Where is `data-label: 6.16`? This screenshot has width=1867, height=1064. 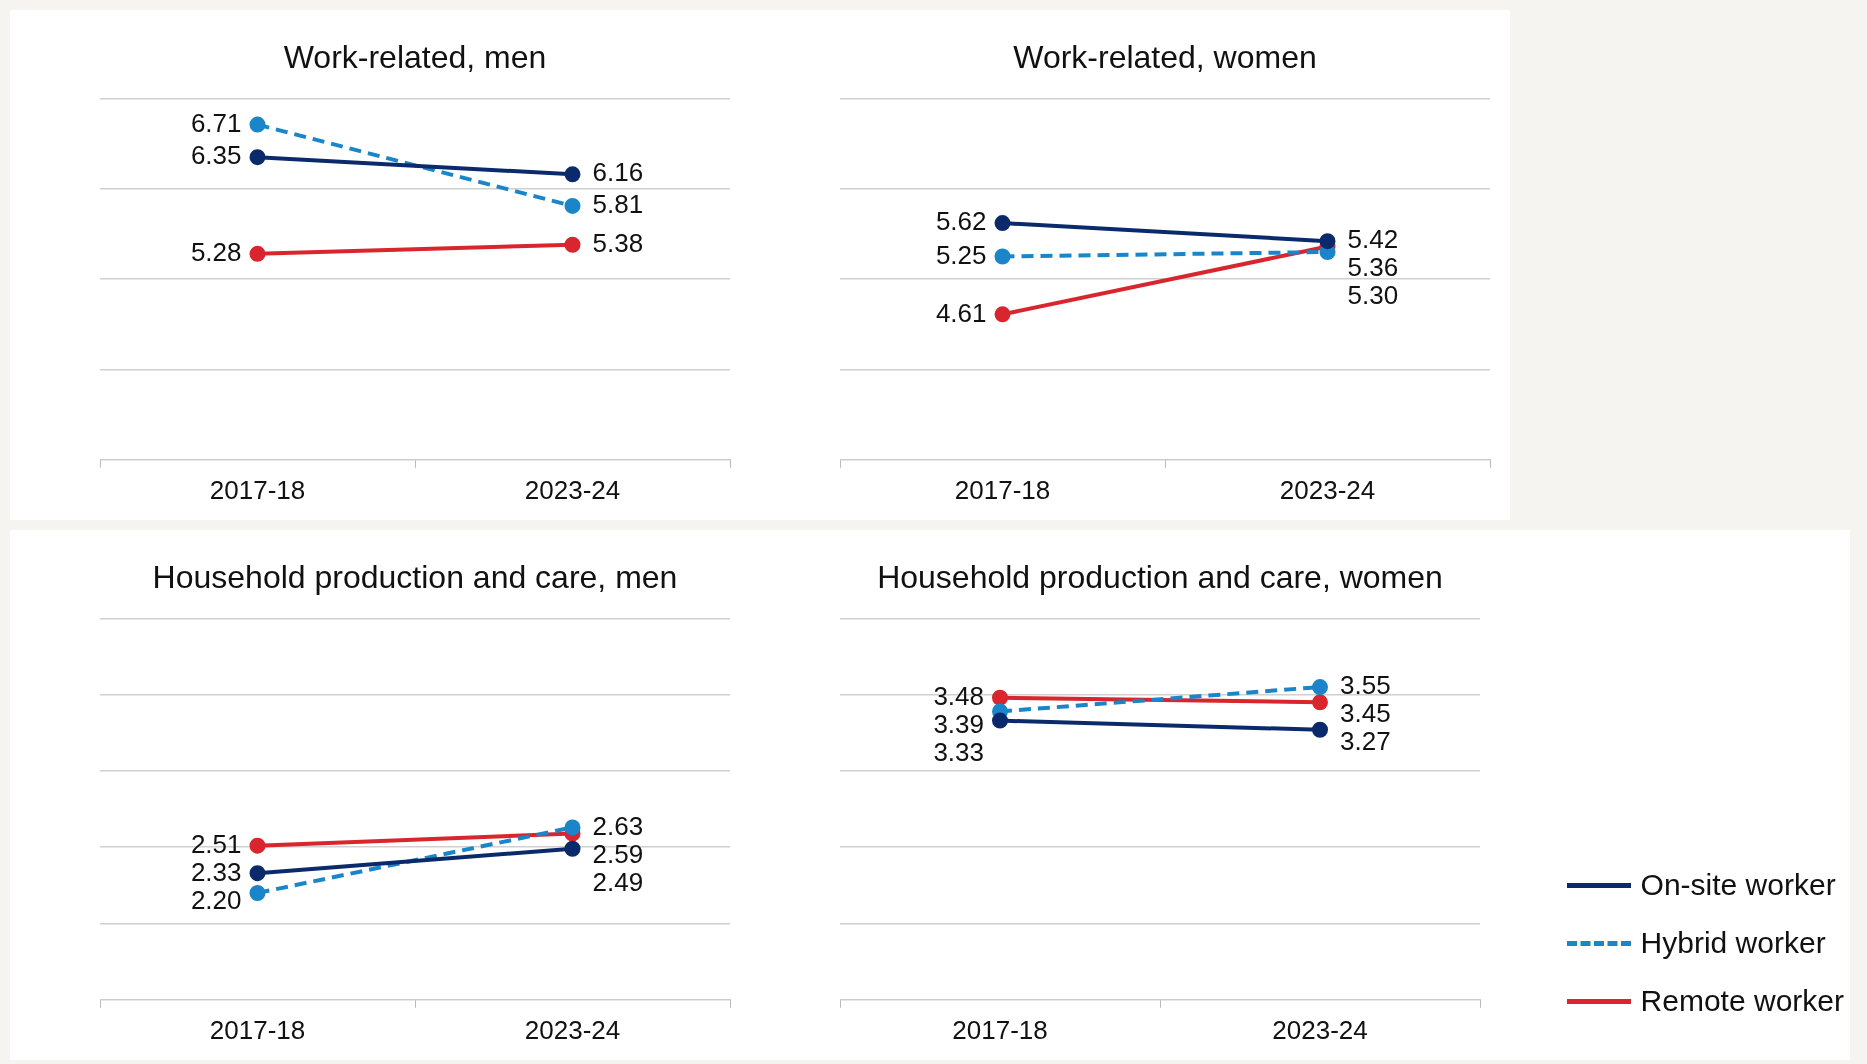
data-label: 6.16 is located at coordinates (618, 172).